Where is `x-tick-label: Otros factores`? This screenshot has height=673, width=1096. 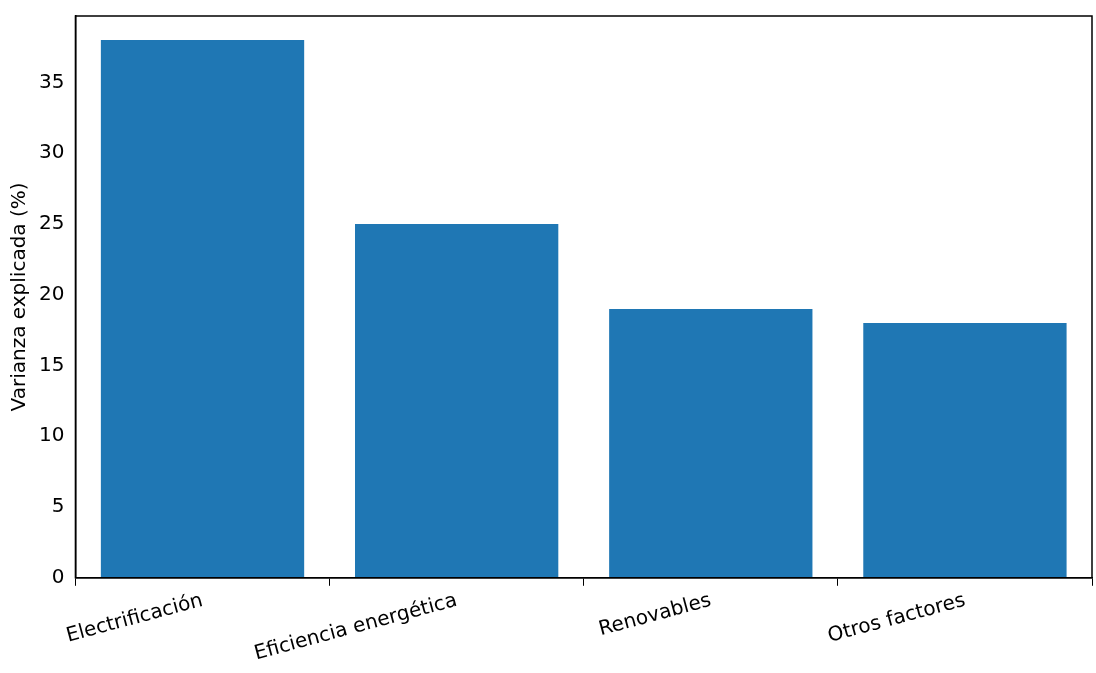
x-tick-label: Otros factores is located at coordinates (896, 617).